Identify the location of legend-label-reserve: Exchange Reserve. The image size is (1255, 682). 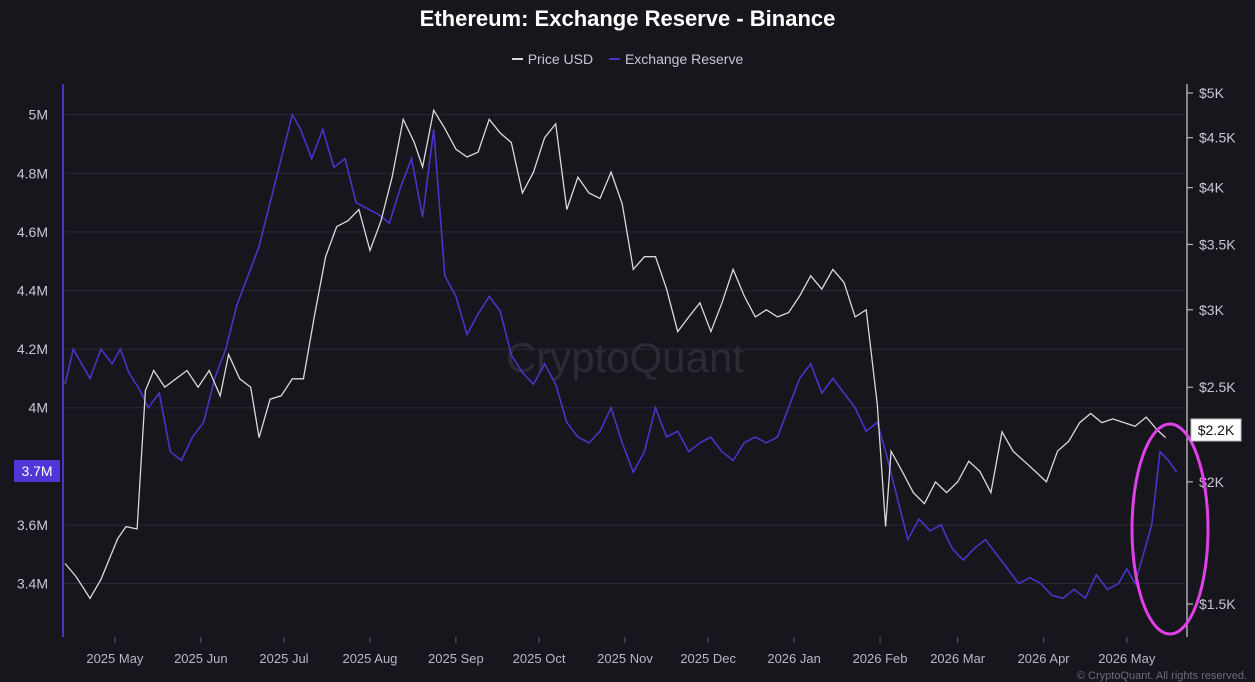
(684, 59).